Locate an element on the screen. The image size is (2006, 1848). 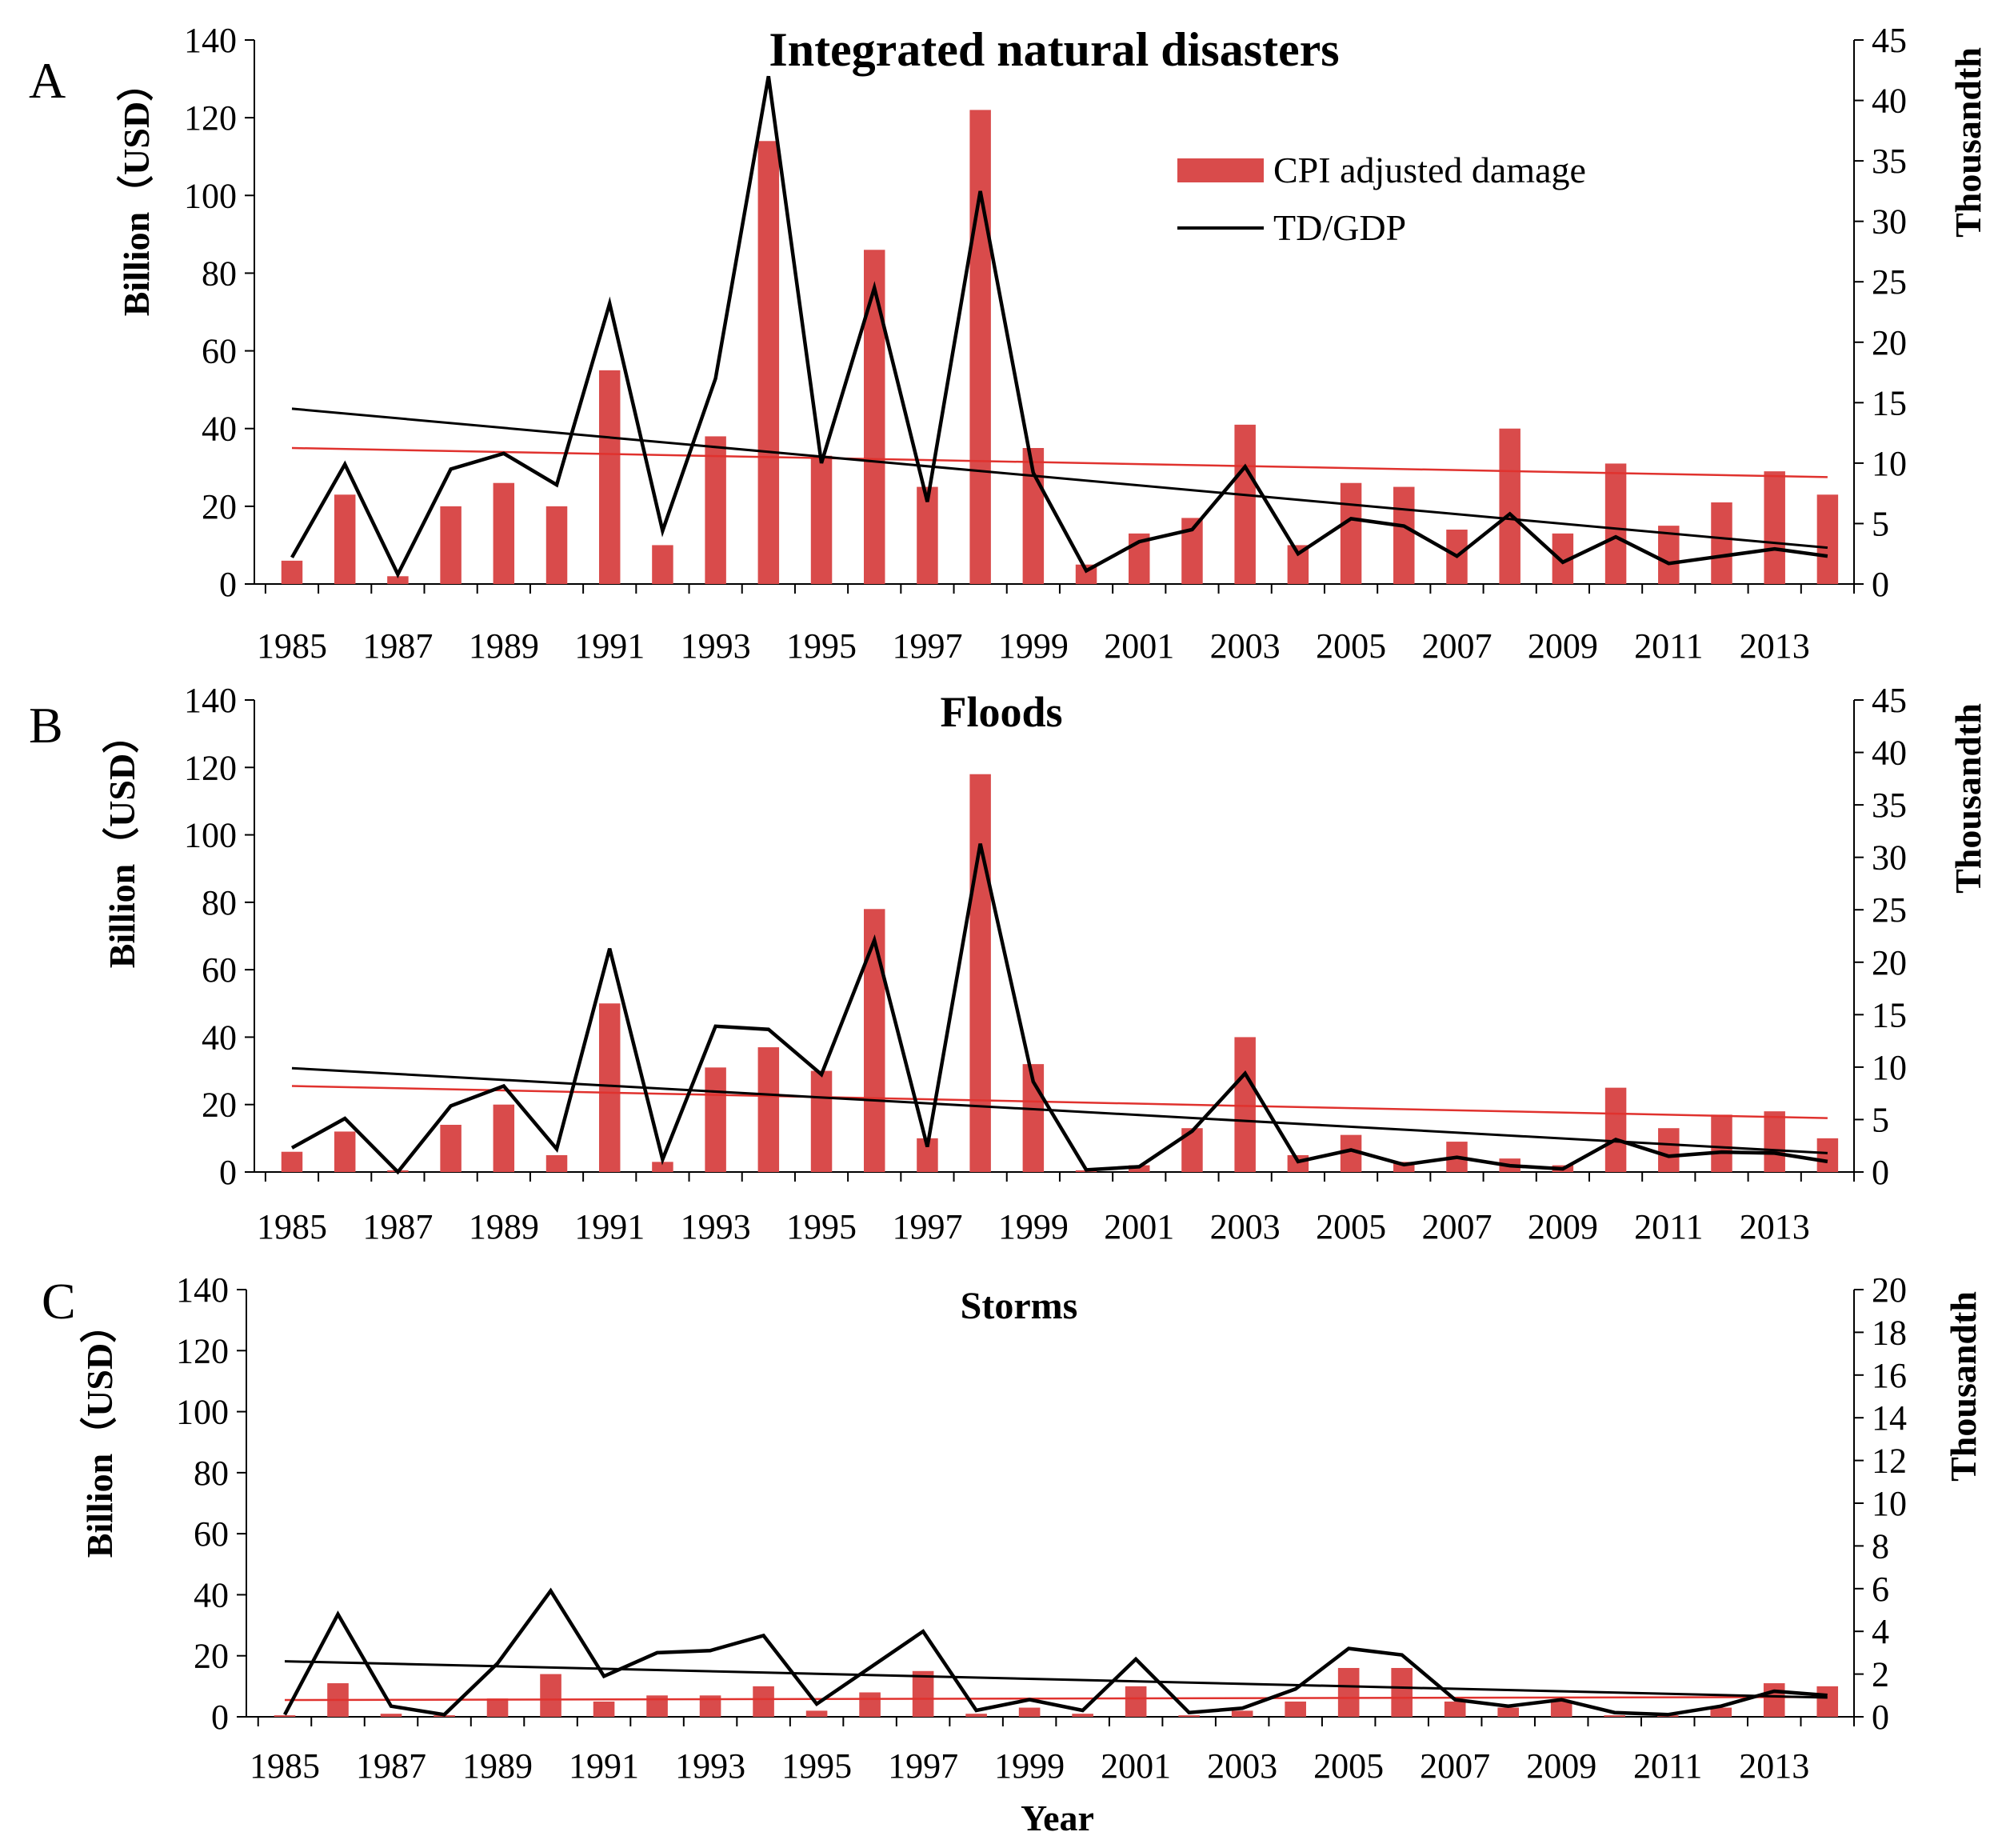
y-axis-label-b: Billion（USD） is located at coordinates (122, 842).